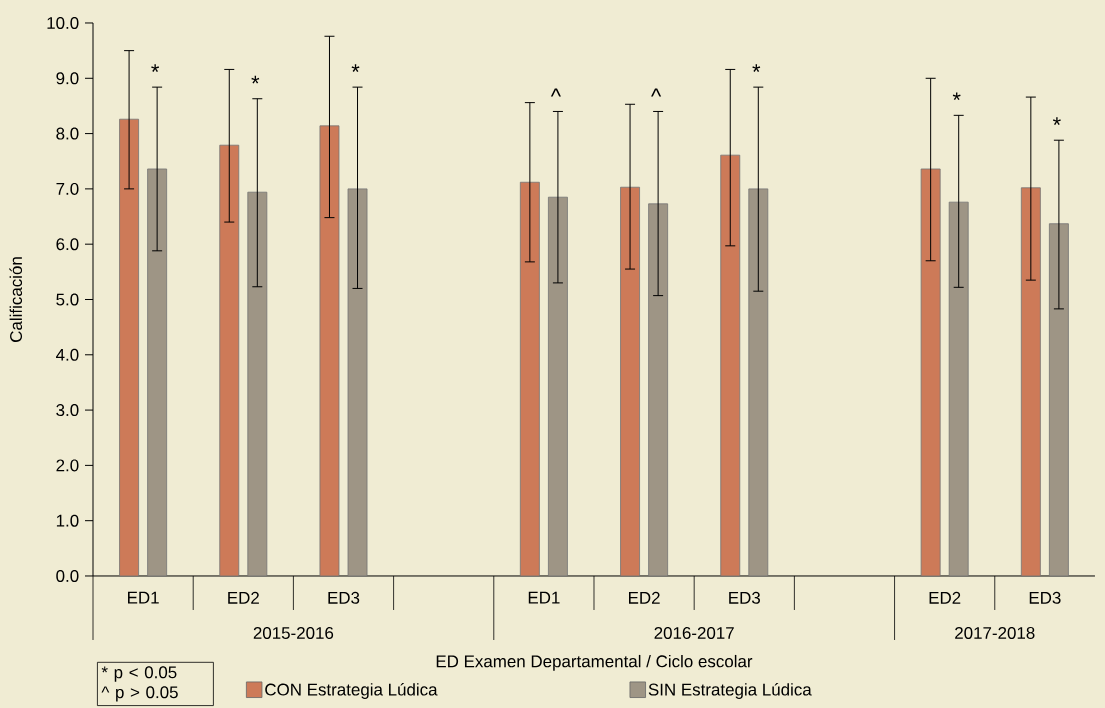 The width and height of the screenshot is (1105, 708). I want to click on text: * p < 0.05, so click(139, 674).